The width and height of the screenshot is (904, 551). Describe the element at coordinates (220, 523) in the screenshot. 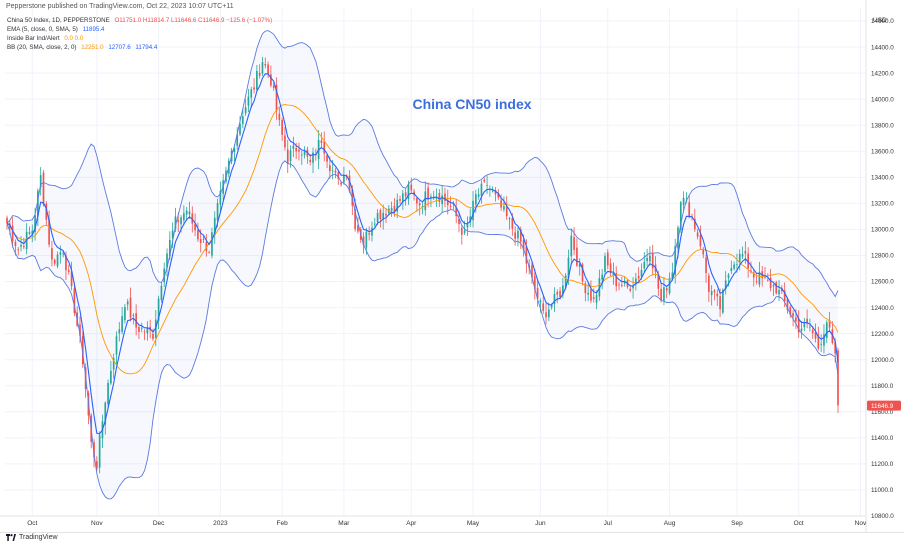

I see `time-tick-label: 2023` at that location.